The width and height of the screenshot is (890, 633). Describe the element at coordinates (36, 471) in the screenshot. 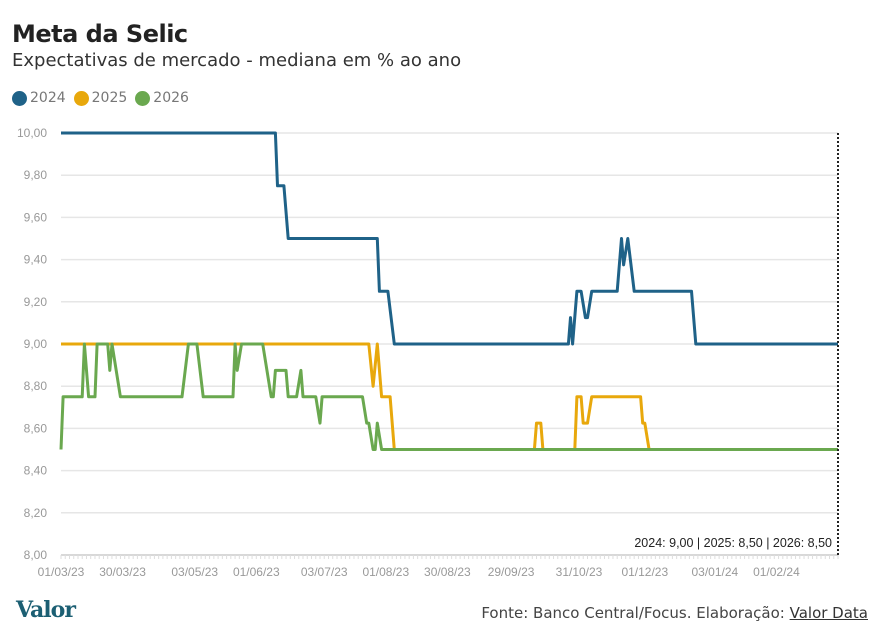

I see `y-tick-label: 8,40` at that location.